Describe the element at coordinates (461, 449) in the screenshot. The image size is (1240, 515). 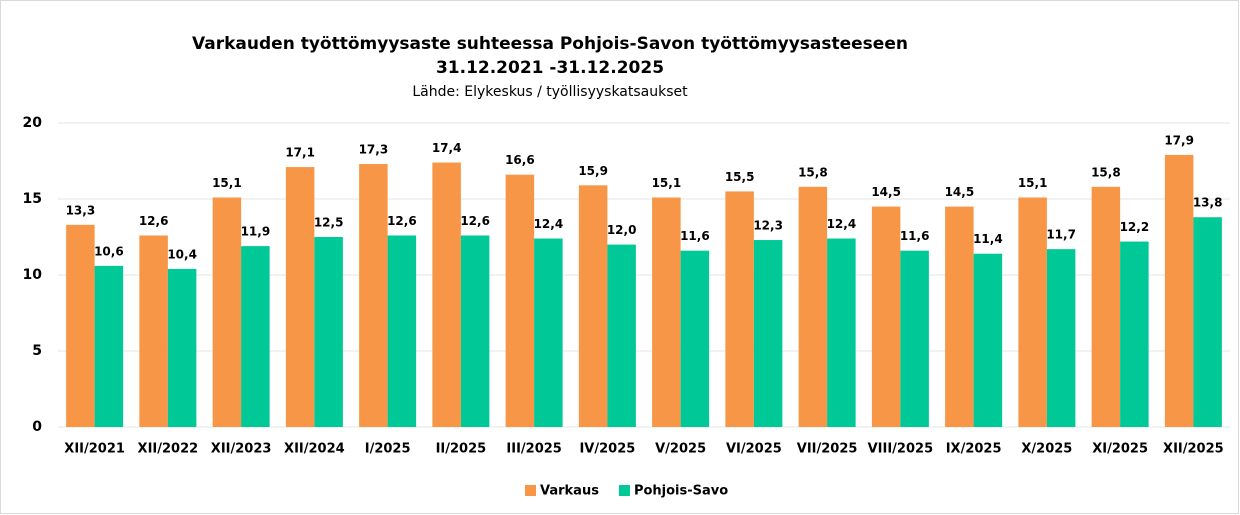
I see `x-tick-label: II/2025` at that location.